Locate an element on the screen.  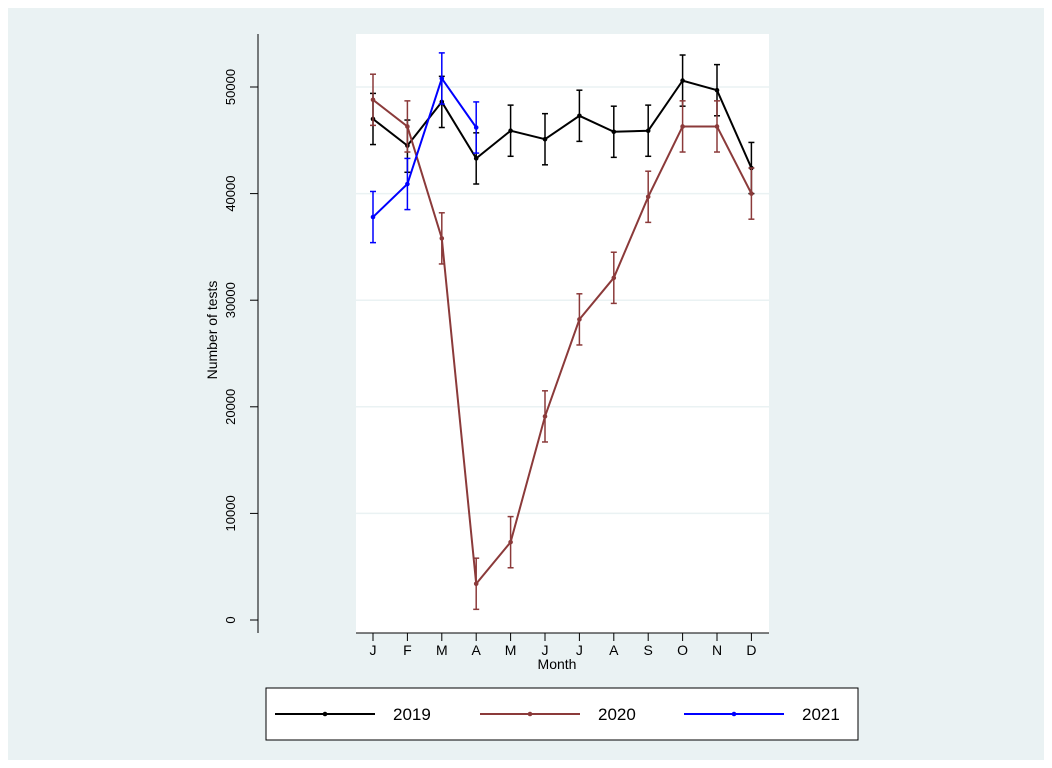
x-tick-label: N is located at coordinates (717, 650).